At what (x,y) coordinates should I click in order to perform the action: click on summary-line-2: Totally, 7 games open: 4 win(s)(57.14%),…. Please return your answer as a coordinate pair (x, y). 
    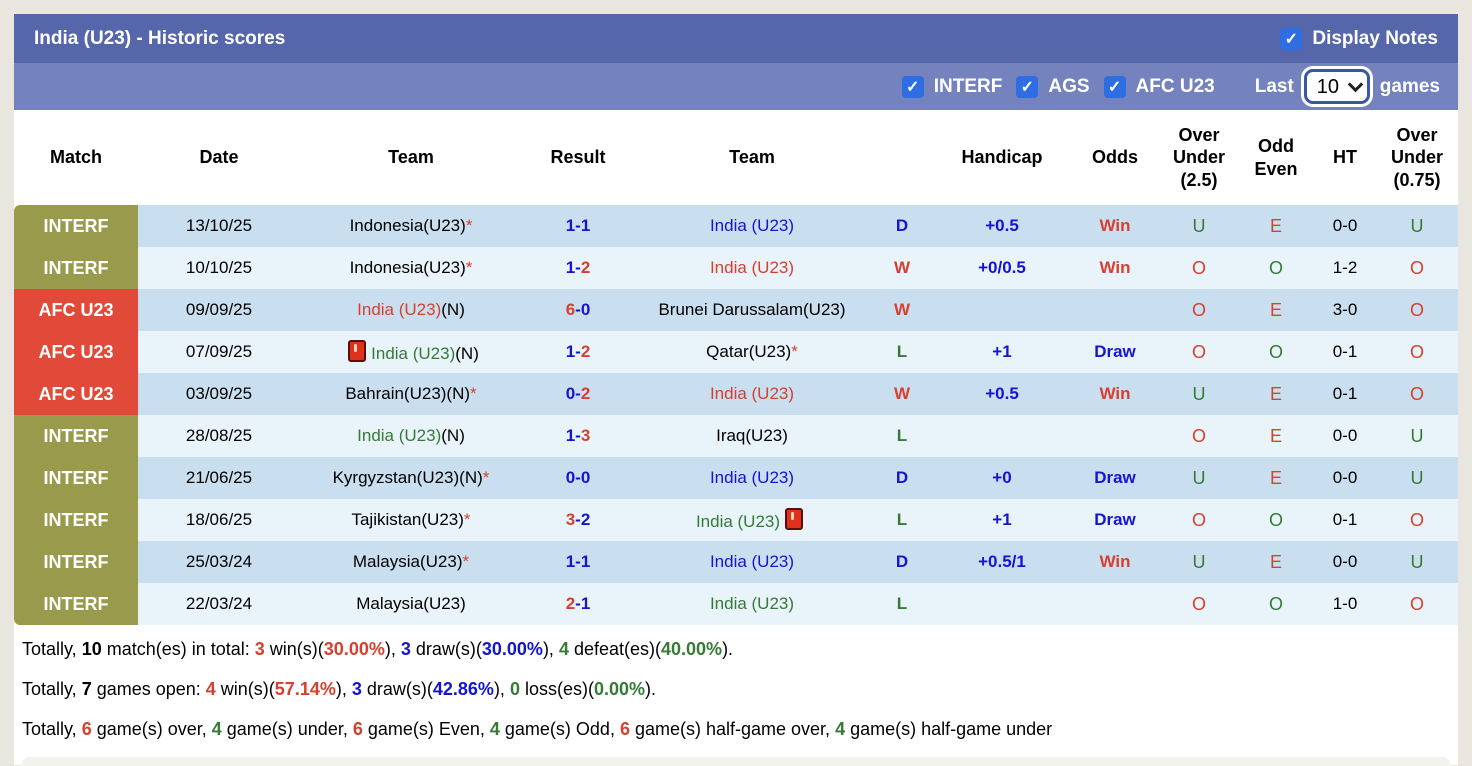
    Looking at the image, I should click on (339, 689).